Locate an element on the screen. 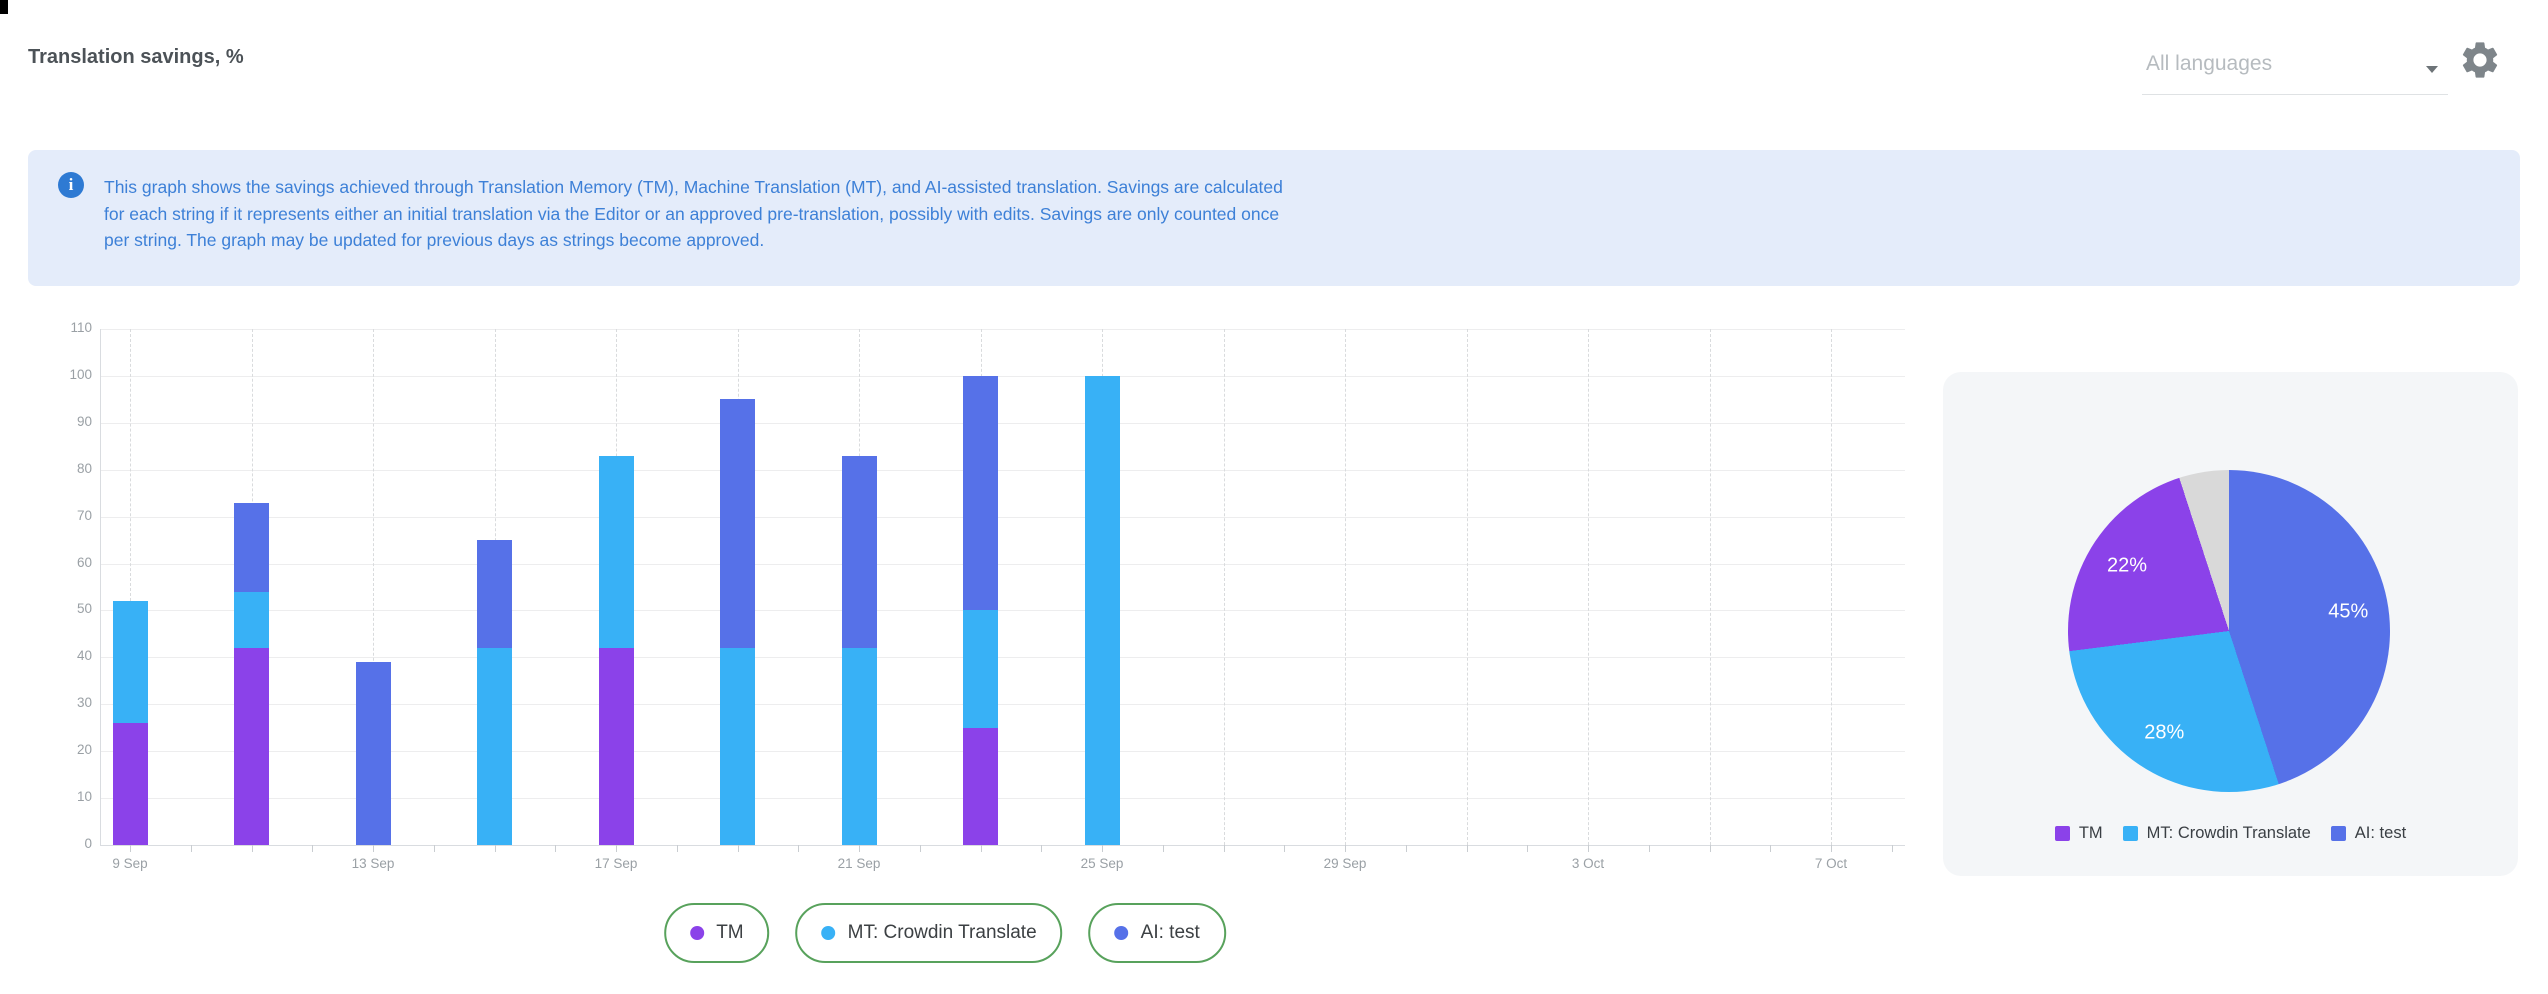  y-axis-label: 50 is located at coordinates (84, 609).